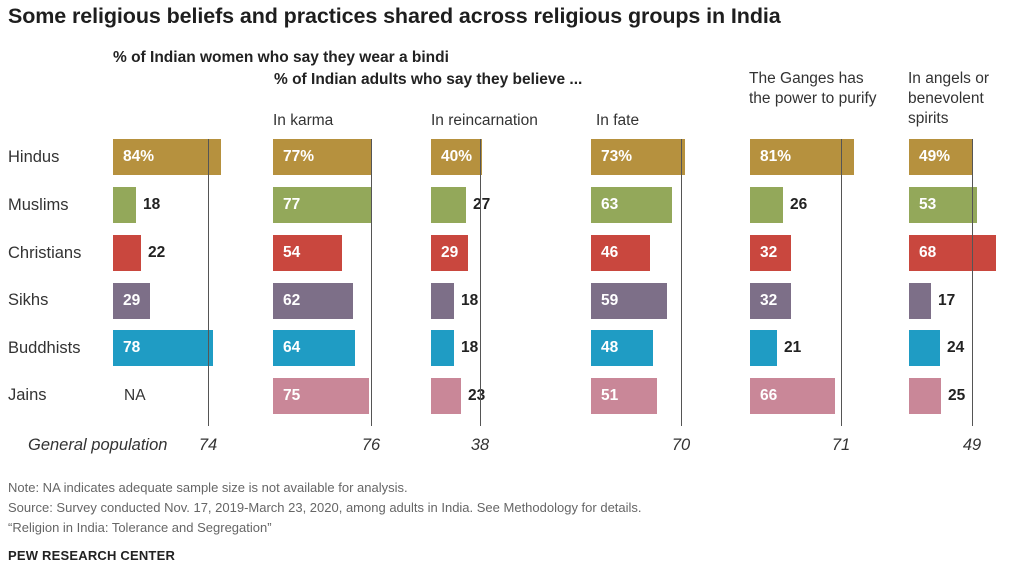 The width and height of the screenshot is (1024, 578). I want to click on value-label-ganges-christians: 32, so click(769, 252).